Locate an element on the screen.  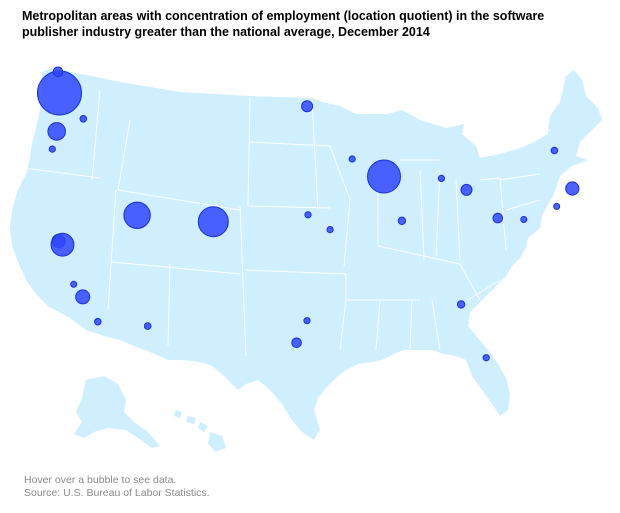
bubble-burlington is located at coordinates (554, 150).